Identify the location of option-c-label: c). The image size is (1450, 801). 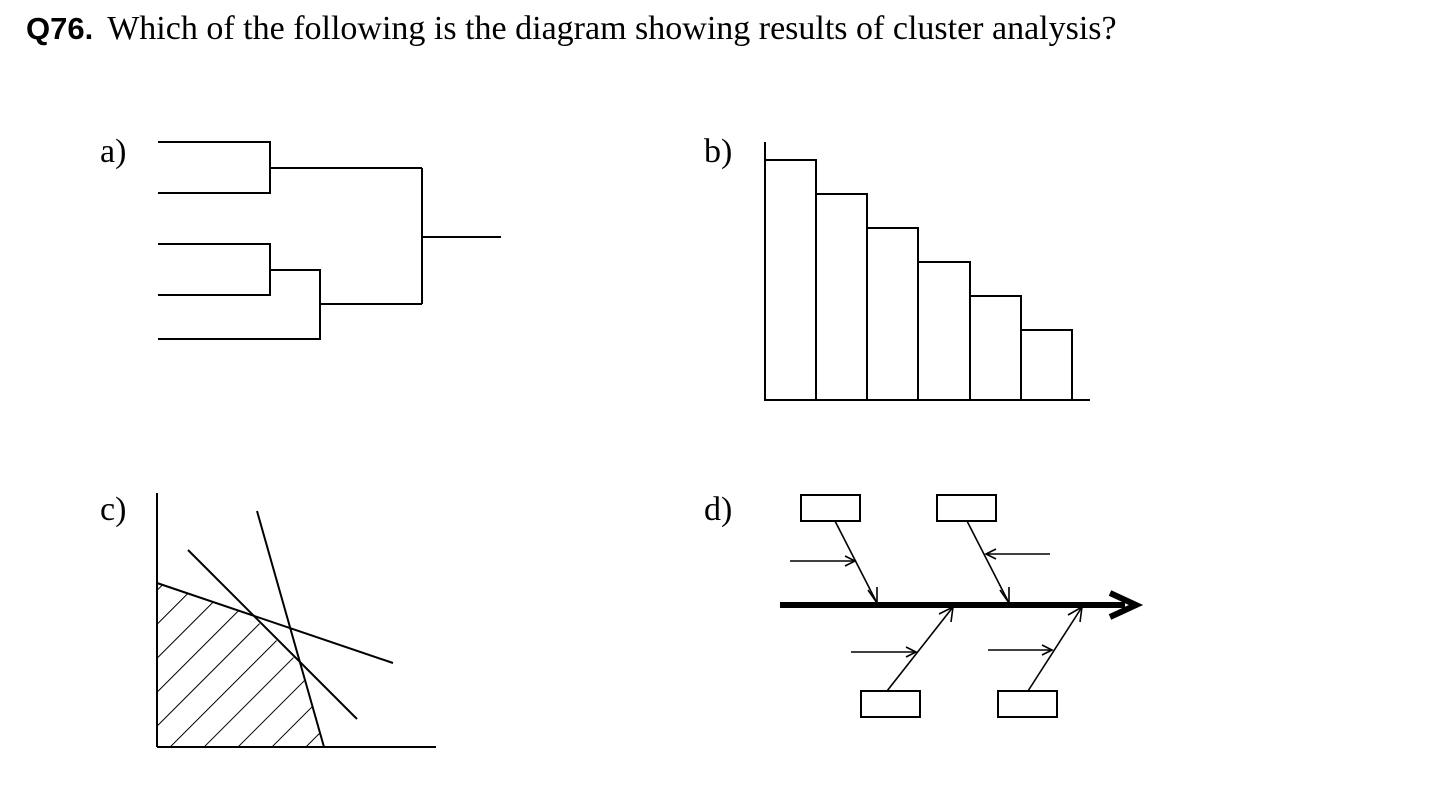
(113, 509).